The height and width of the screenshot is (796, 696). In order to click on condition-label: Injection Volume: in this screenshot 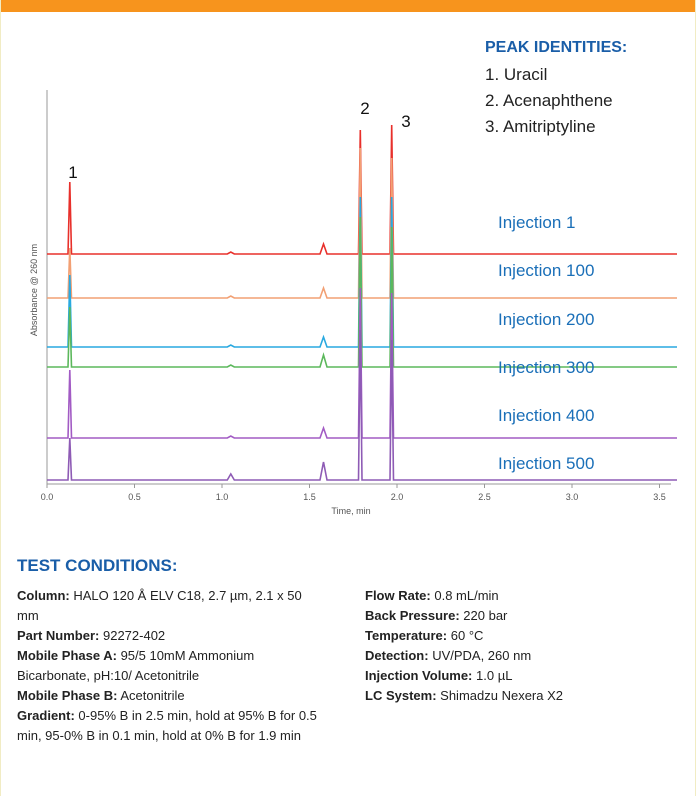, I will do `click(419, 675)`.